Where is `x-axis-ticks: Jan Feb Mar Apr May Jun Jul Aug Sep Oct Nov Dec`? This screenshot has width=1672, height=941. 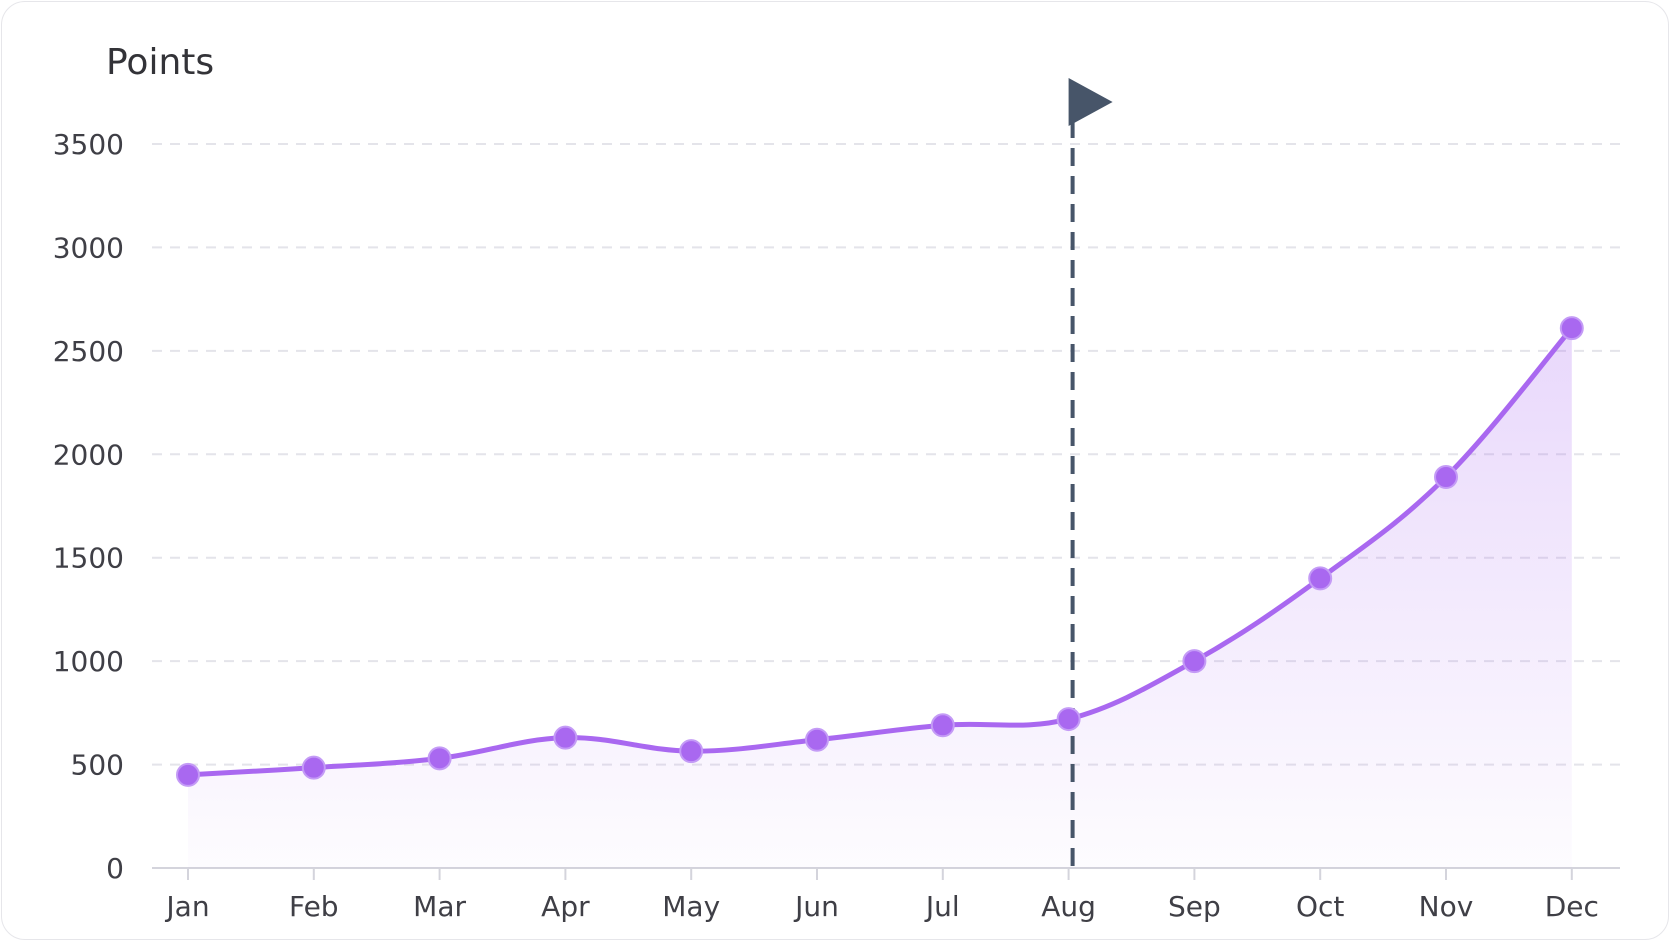
x-axis-ticks: Jan Feb Mar Apr May Jun Jul Aug Sep Oct Nov Dec is located at coordinates (881, 895).